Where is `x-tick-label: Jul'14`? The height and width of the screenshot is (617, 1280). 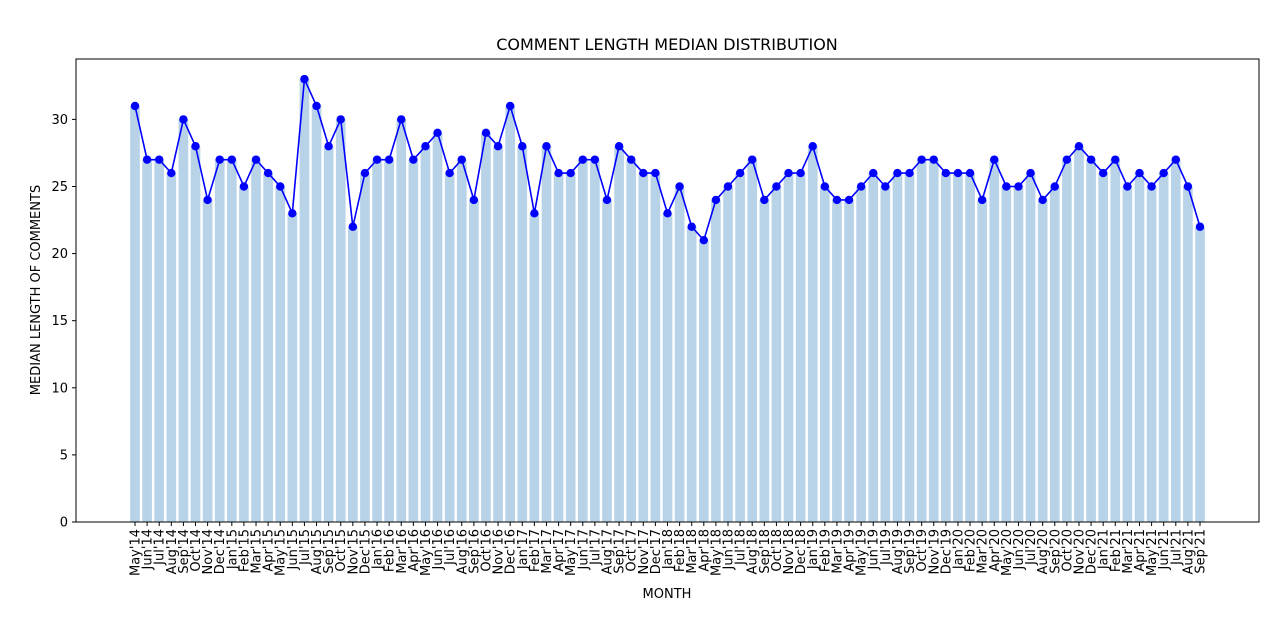
x-tick-label: Jul'14 is located at coordinates (160, 547).